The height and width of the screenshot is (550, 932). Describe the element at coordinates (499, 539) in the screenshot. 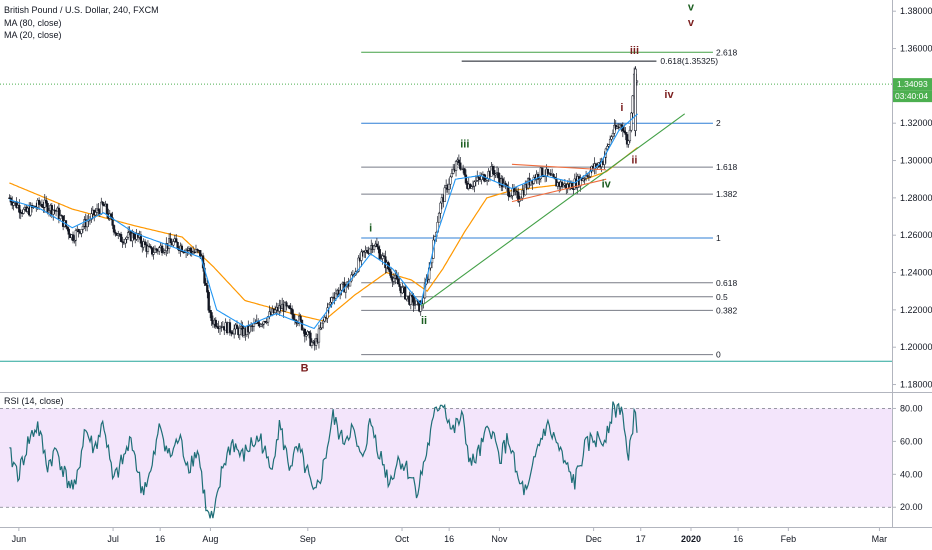

I see `time-tick-label: Nov` at that location.